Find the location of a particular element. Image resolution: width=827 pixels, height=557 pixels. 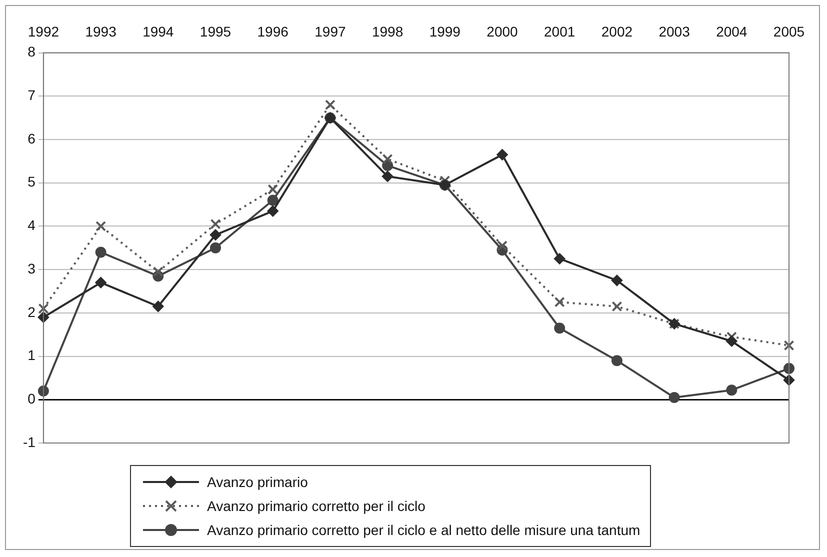

y-tick-label: 7 is located at coordinates (32, 95).